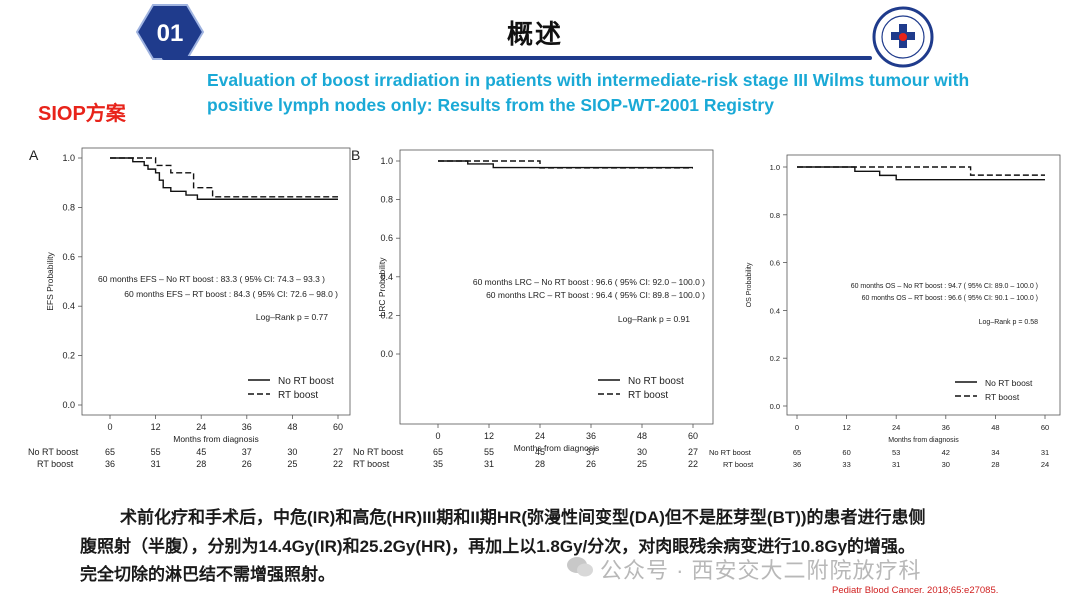 Image resolution: width=1080 pixels, height=608 pixels. What do you see at coordinates (903, 37) in the screenshot?
I see `hospital-logo` at bounding box center [903, 37].